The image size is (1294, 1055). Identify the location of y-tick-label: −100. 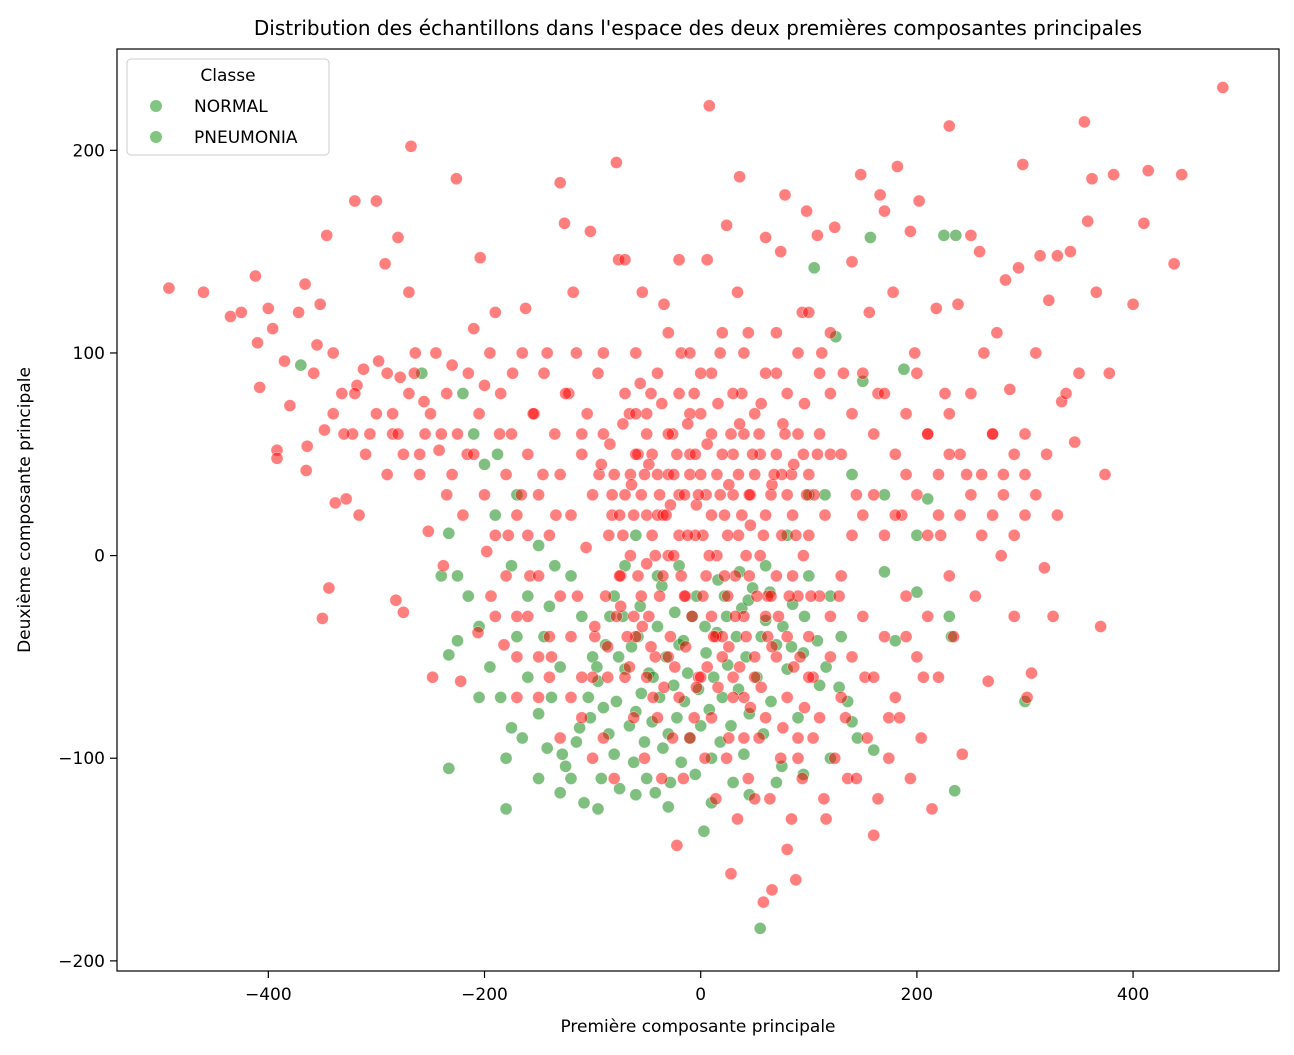
(81, 759).